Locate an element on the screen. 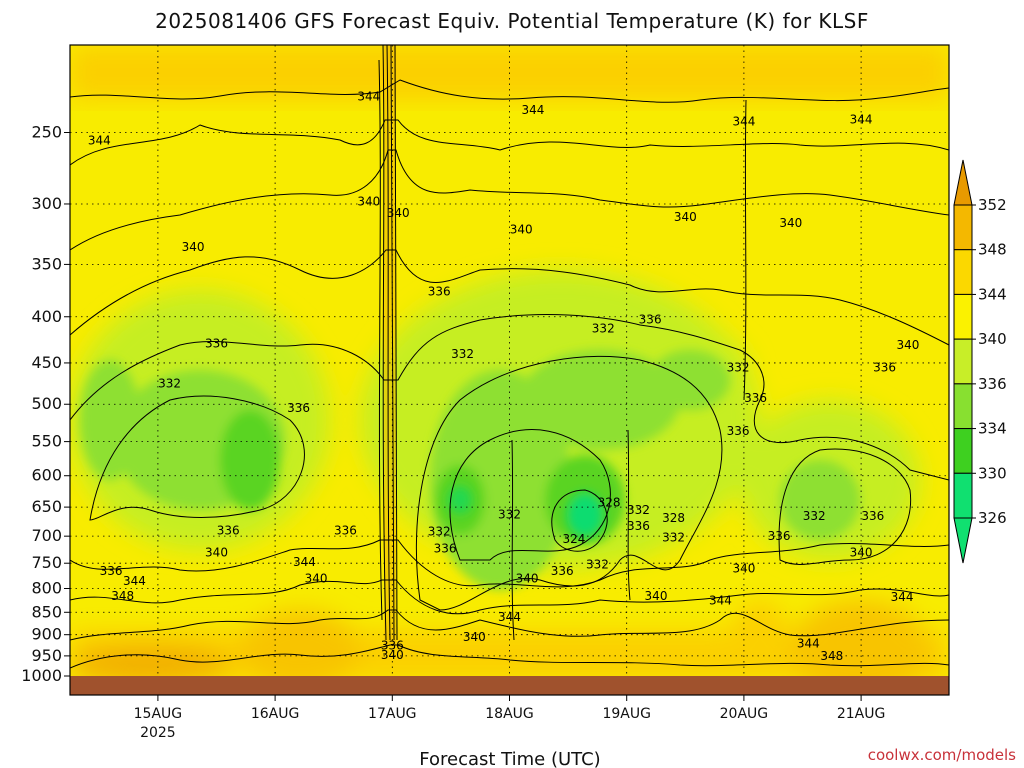 This screenshot has width=1024, height=768. colorbar-label: 334 is located at coordinates (992, 429).